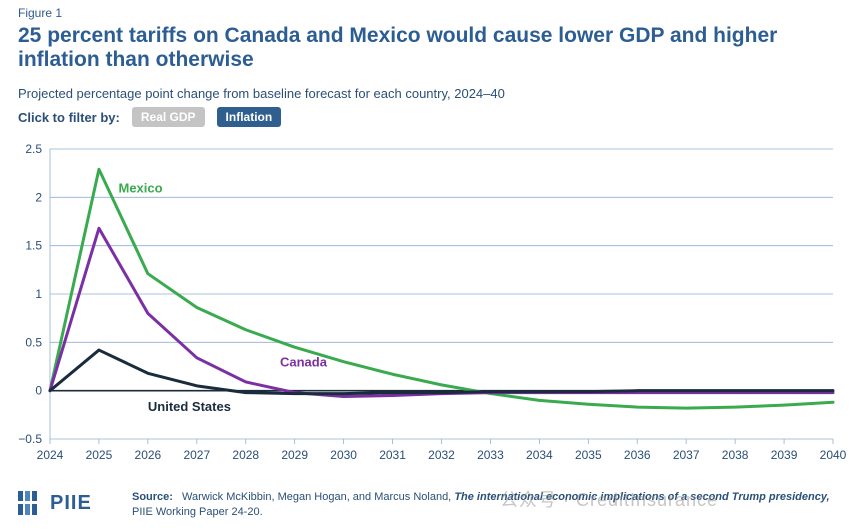 This screenshot has width=865, height=531. I want to click on x-tick-label: 2034, so click(539, 455).